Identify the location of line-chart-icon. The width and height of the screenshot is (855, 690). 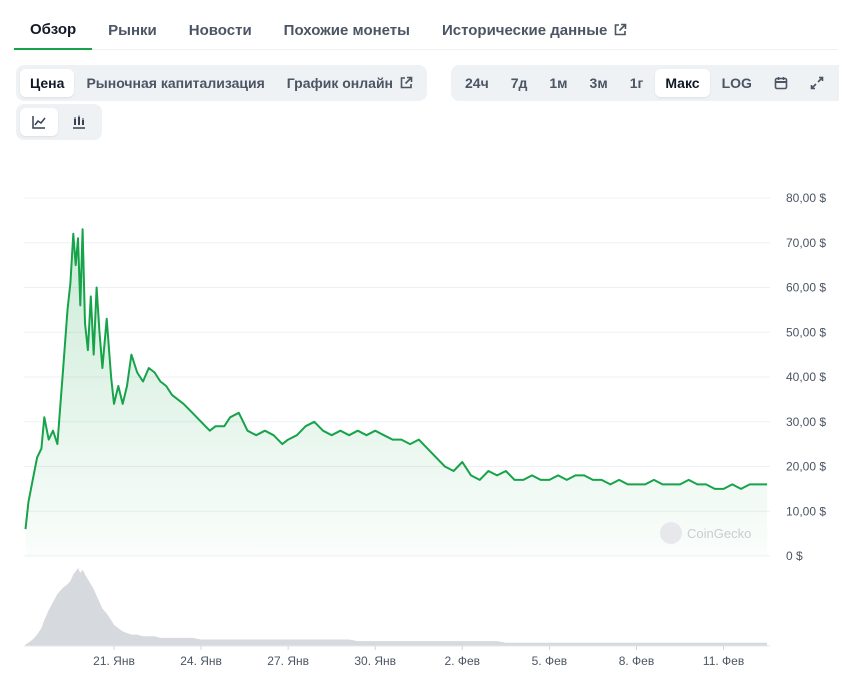
(39, 122).